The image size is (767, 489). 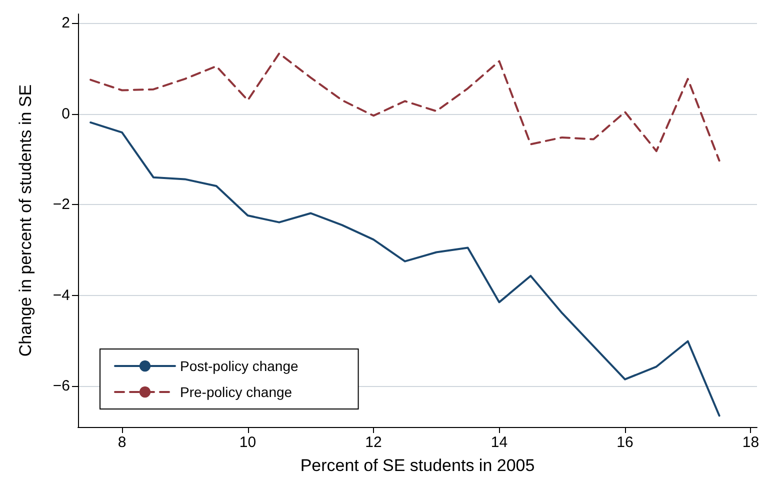 What do you see at coordinates (61, 295) in the screenshot?
I see `y-tick-label: −4` at bounding box center [61, 295].